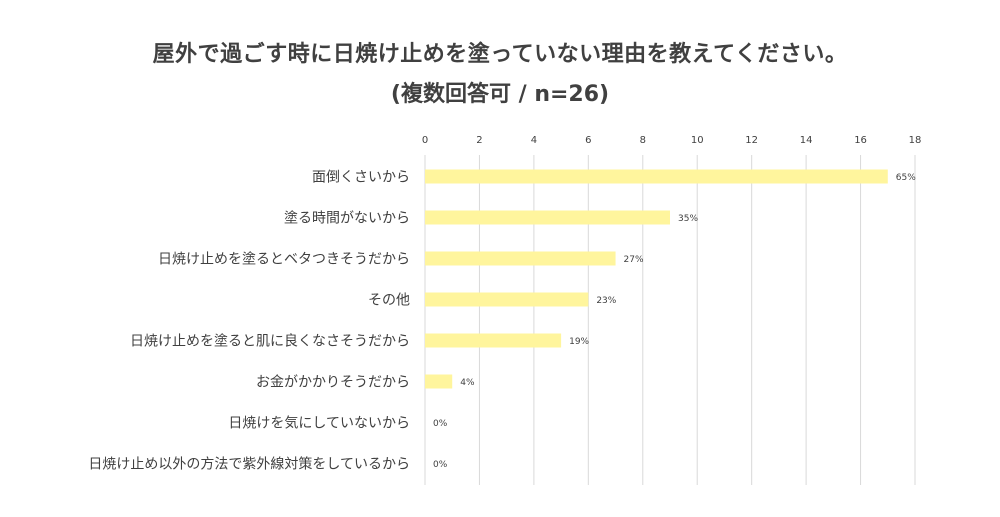 This screenshot has width=1000, height=517. What do you see at coordinates (500, 54) in the screenshot?
I see `chart-title: 屋外で過ごす時に日焼け止めを塗っていない理由を教えてください。` at bounding box center [500, 54].